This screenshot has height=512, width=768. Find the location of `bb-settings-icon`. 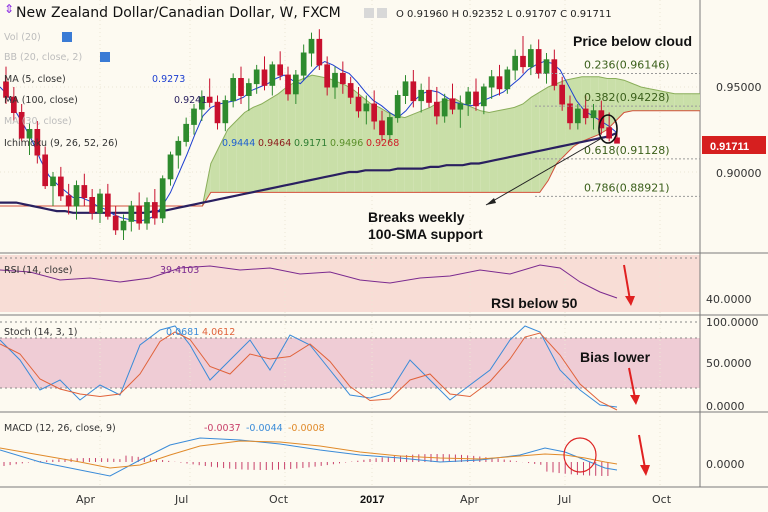

bb-settings-icon is located at coordinates (105, 57).